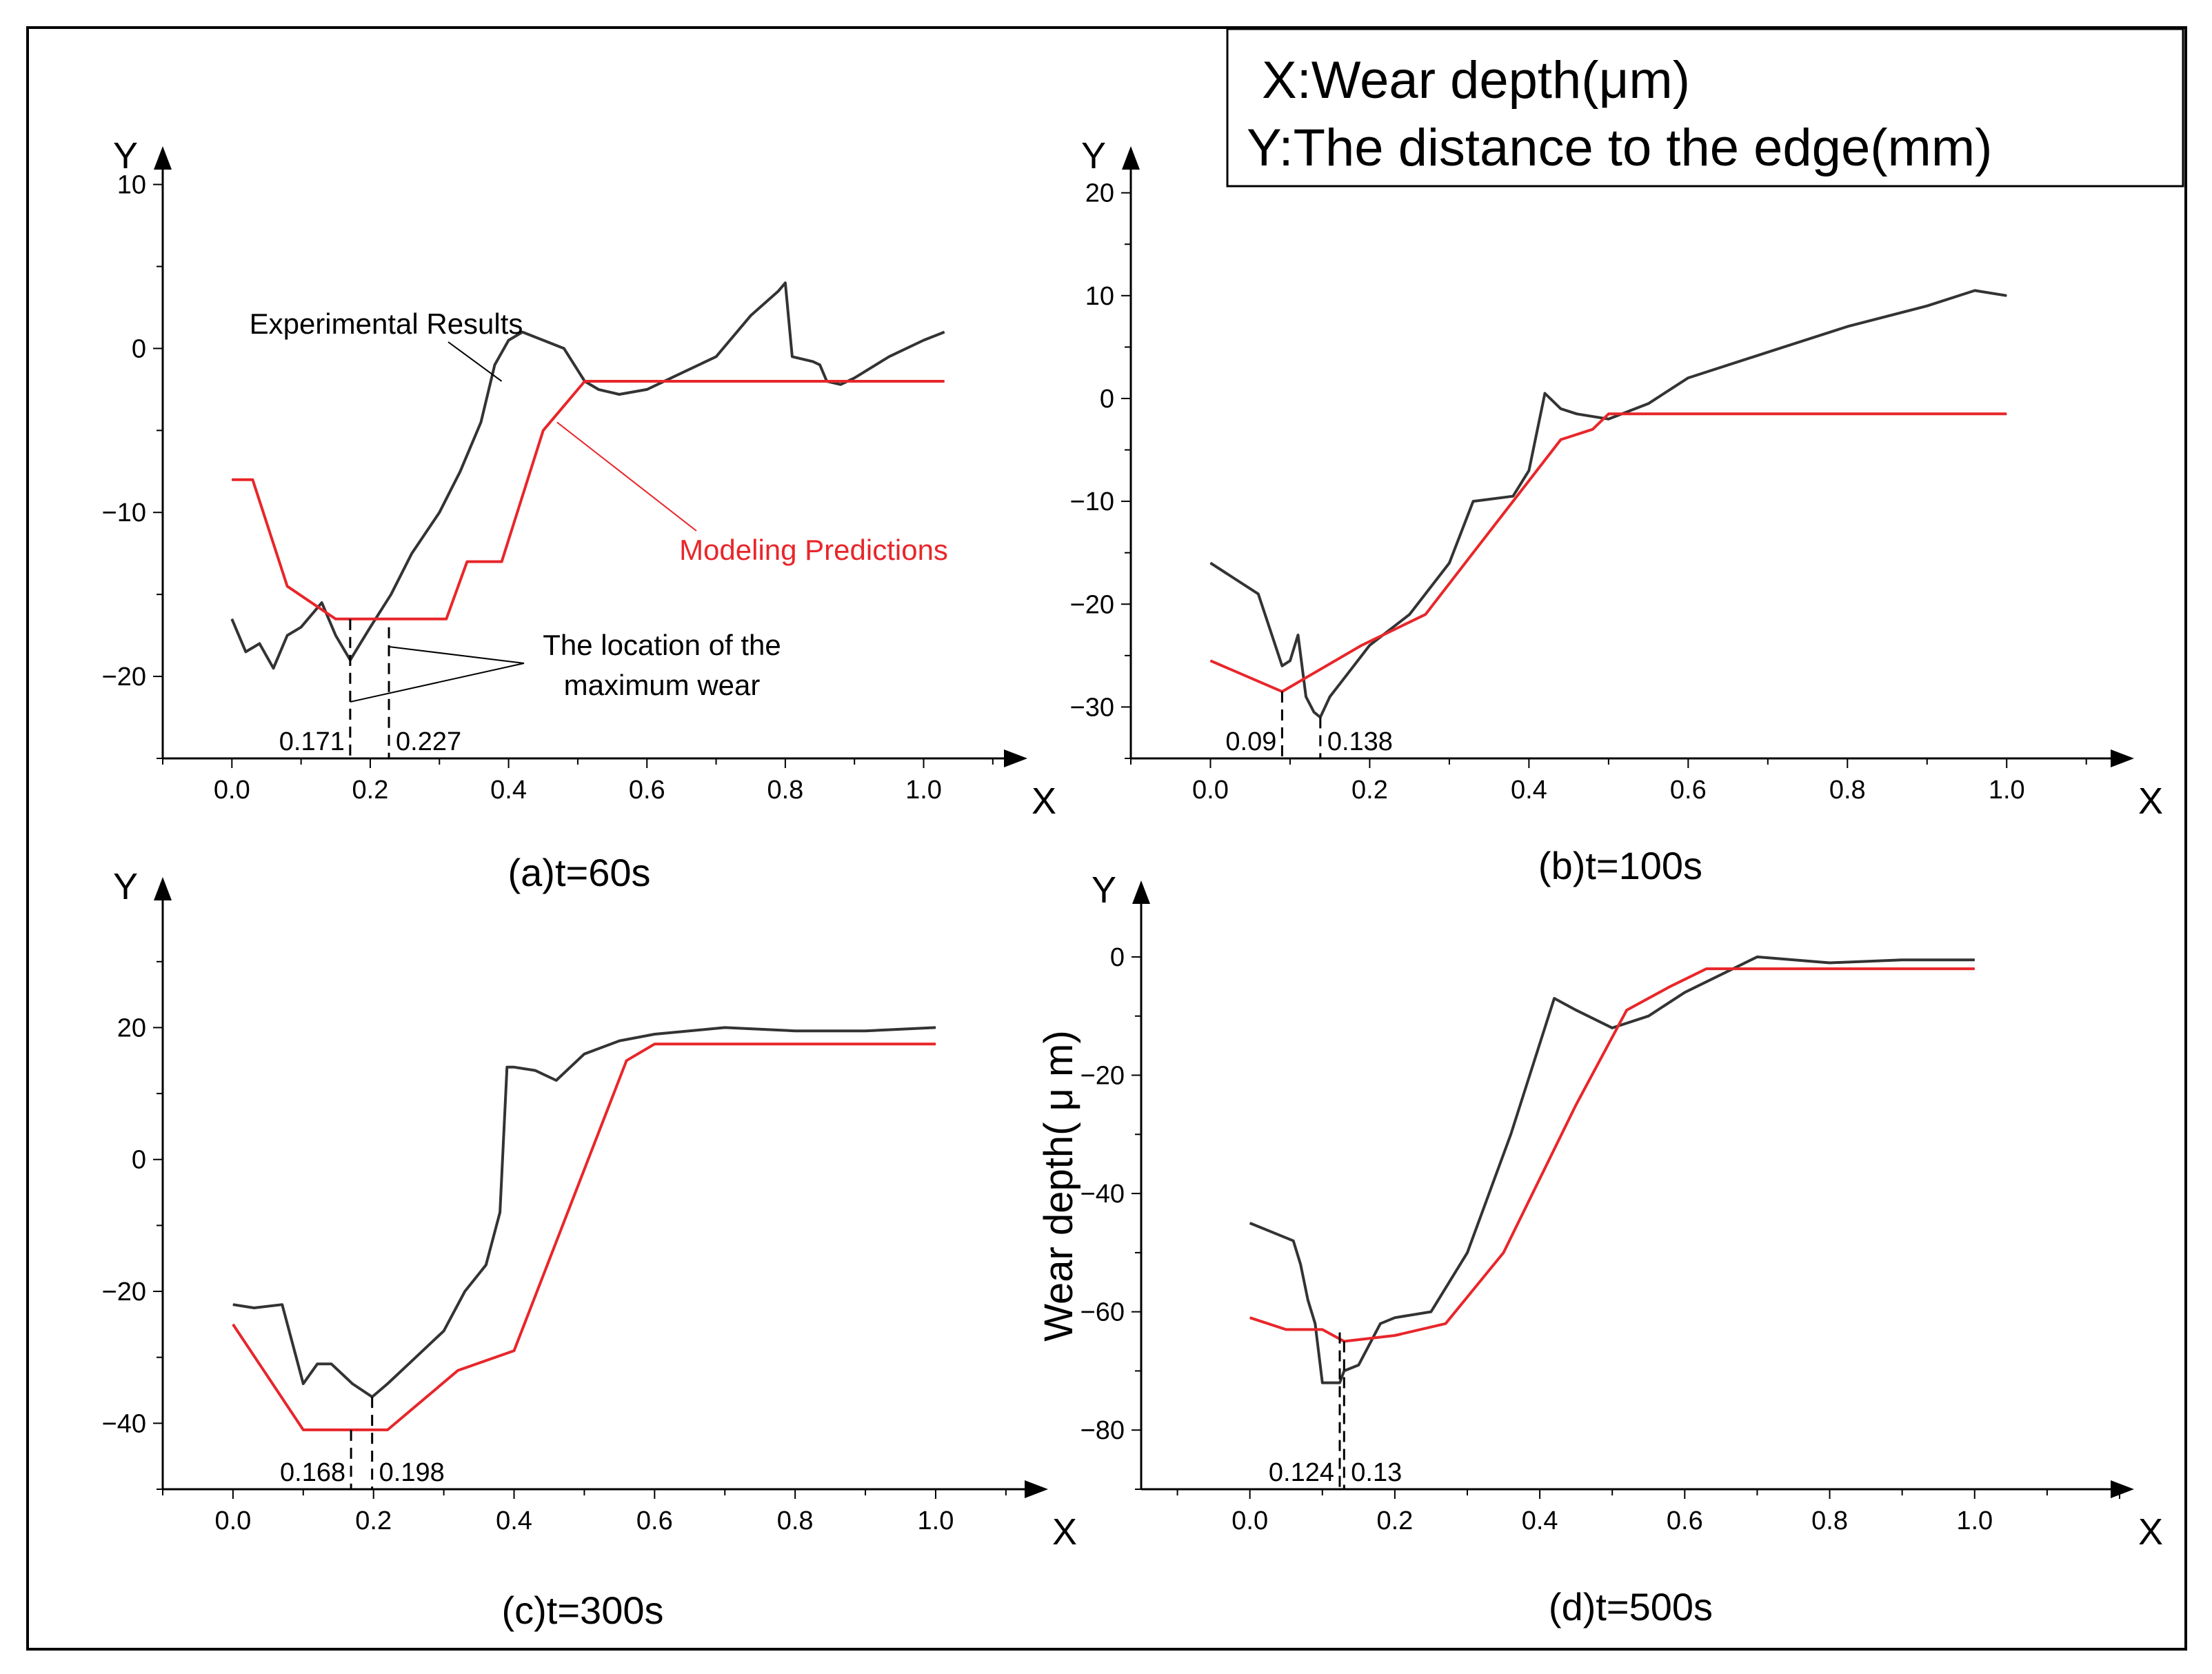  What do you see at coordinates (814, 550) in the screenshot?
I see `modeling-predictions-annotation: Modeling Predictions` at bounding box center [814, 550].